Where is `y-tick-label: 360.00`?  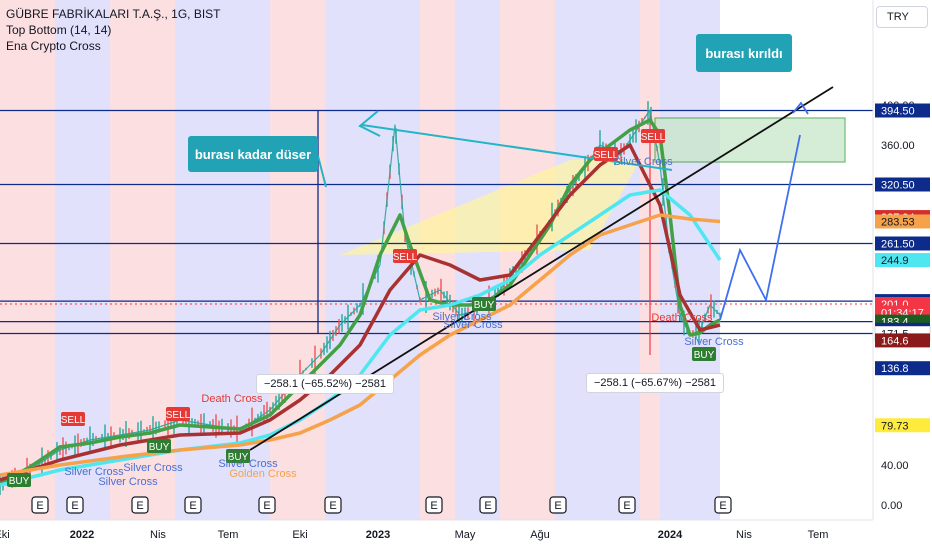
y-tick-label: 360.00 is located at coordinates (898, 146).